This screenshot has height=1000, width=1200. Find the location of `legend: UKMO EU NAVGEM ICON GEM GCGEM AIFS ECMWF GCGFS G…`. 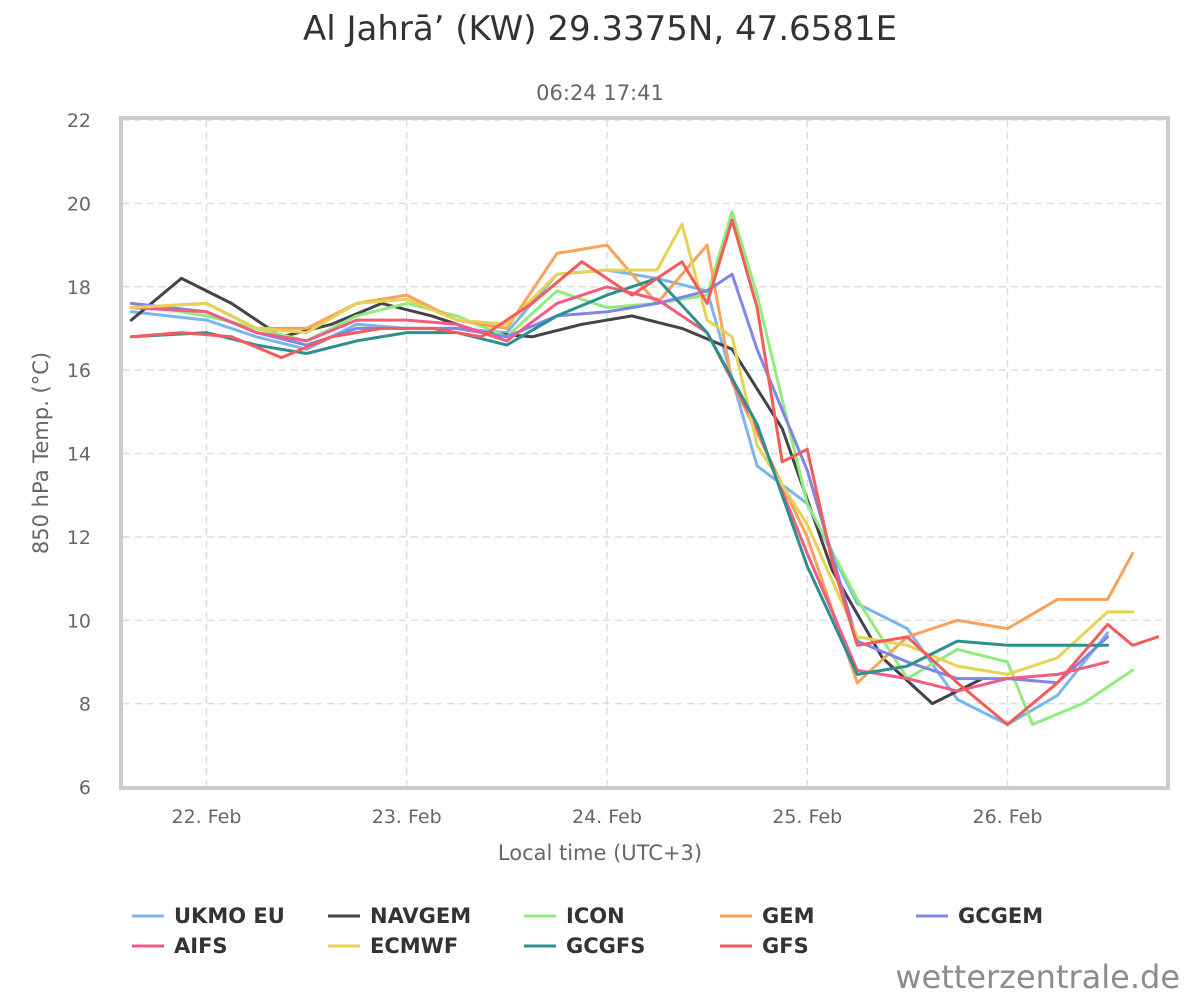

legend: UKMO EU NAVGEM ICON GEM GCGEM AIFS ECMWF GCGFS G… is located at coordinates (587, 931).